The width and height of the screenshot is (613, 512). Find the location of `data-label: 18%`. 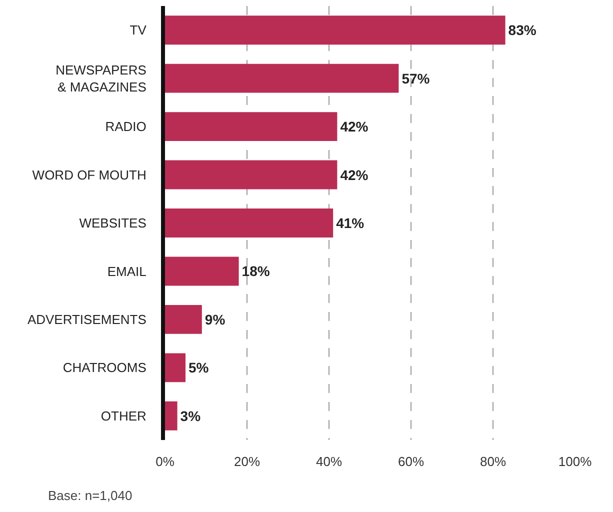

data-label: 18% is located at coordinates (256, 271).